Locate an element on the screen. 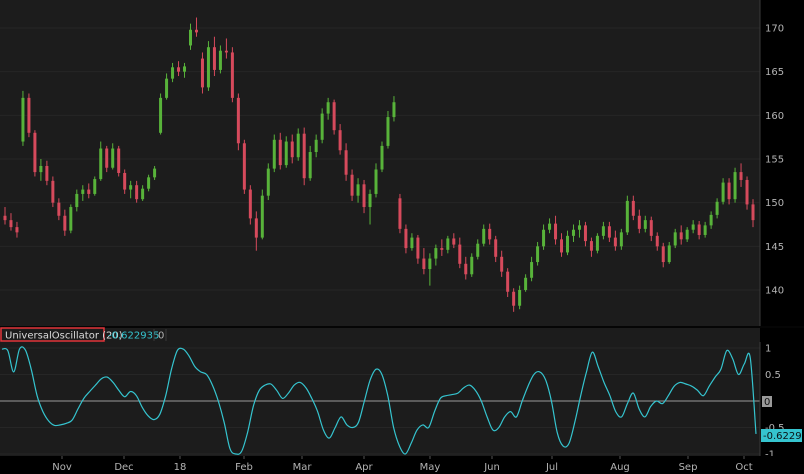 The height and width of the screenshot is (474, 804). time-axis is located at coordinates (402, 465).